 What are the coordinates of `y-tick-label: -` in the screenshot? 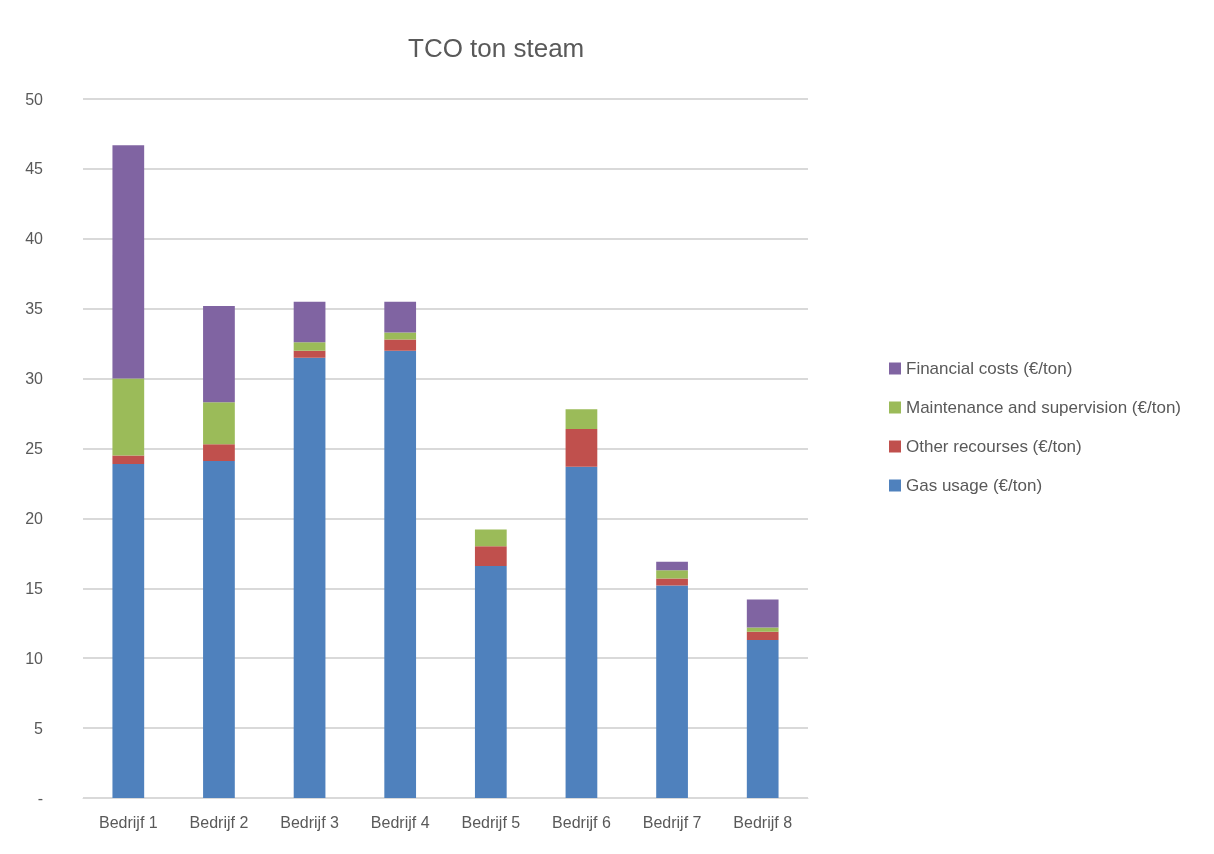 It's located at (40, 798).